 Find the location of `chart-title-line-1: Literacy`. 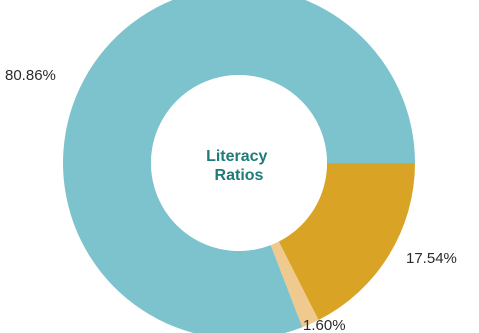

chart-title-line-1: Literacy is located at coordinates (236, 156).